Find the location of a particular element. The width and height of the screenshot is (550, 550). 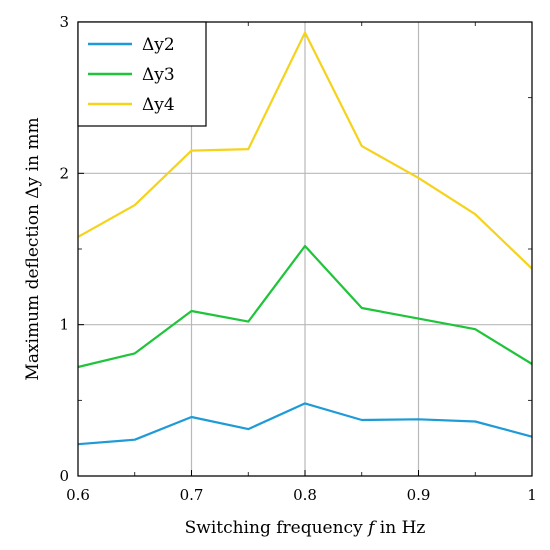

x-axis-label-variable: f is located at coordinates (371, 528).